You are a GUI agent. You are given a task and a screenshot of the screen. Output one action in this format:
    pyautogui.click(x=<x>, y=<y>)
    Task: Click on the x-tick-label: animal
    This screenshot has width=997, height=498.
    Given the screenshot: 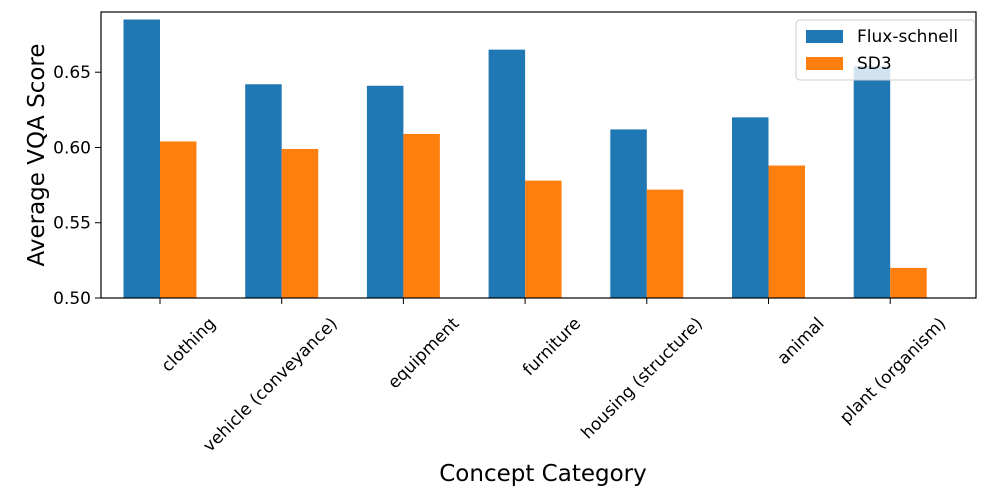 What is the action you would take?
    pyautogui.click(x=801, y=341)
    